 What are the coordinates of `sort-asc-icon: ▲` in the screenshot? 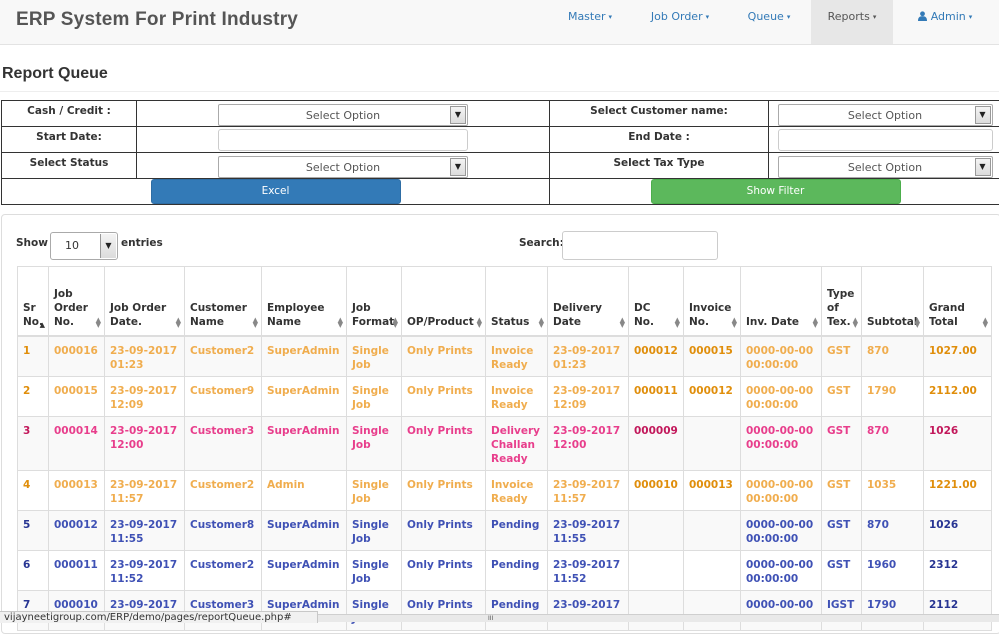 It's located at (42, 325).